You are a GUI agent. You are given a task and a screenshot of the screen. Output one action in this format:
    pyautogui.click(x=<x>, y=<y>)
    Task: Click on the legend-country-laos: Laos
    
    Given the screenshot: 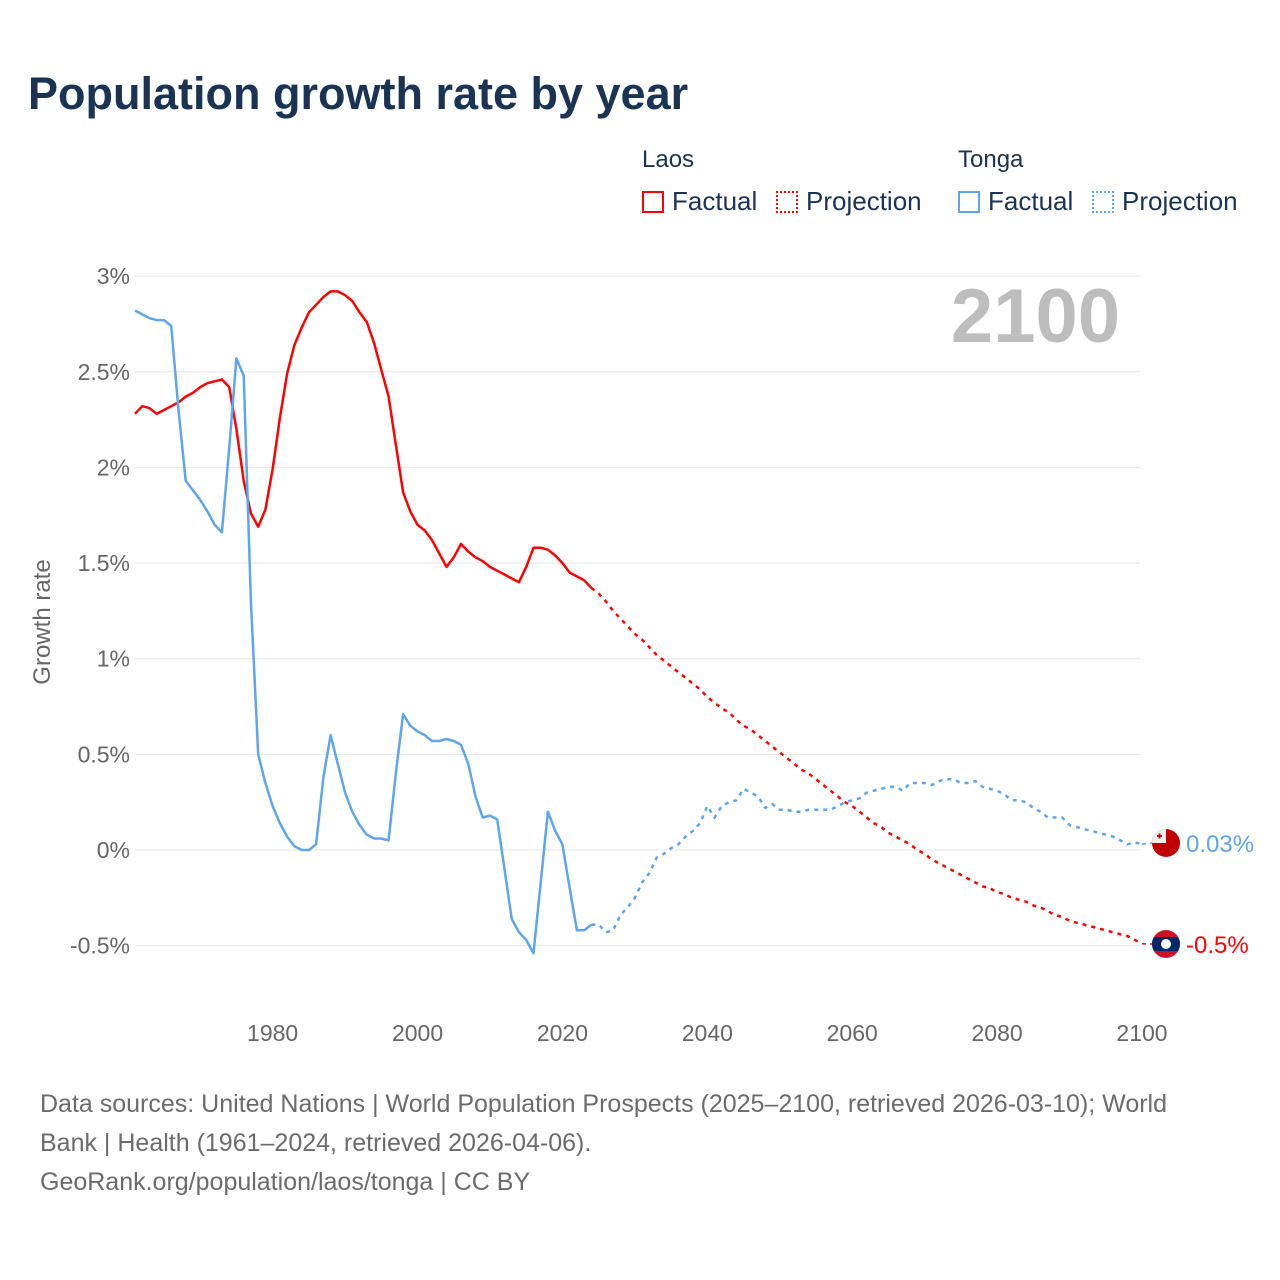 What is the action you would take?
    pyautogui.click(x=668, y=159)
    